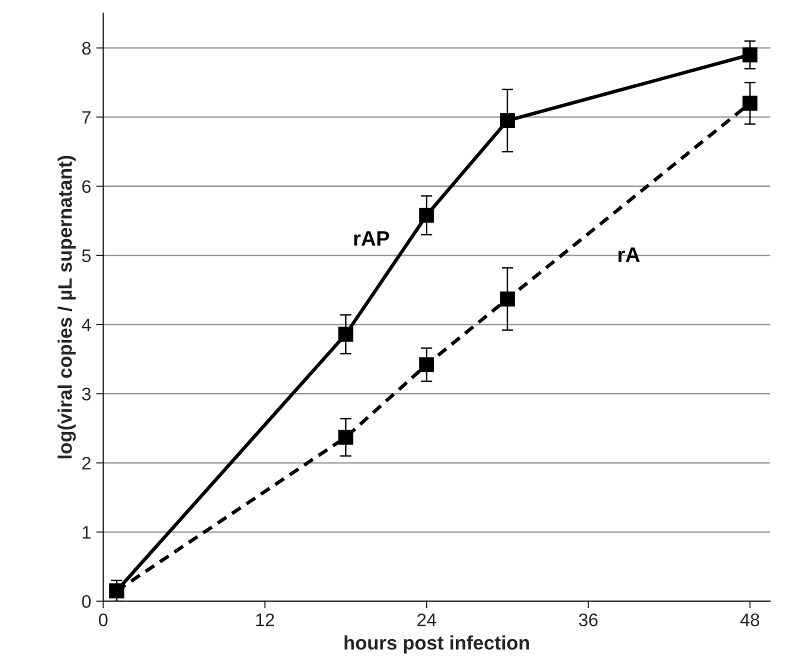 The width and height of the screenshot is (794, 668). Describe the element at coordinates (86, 117) in the screenshot. I see `y-tick-label: 7` at that location.